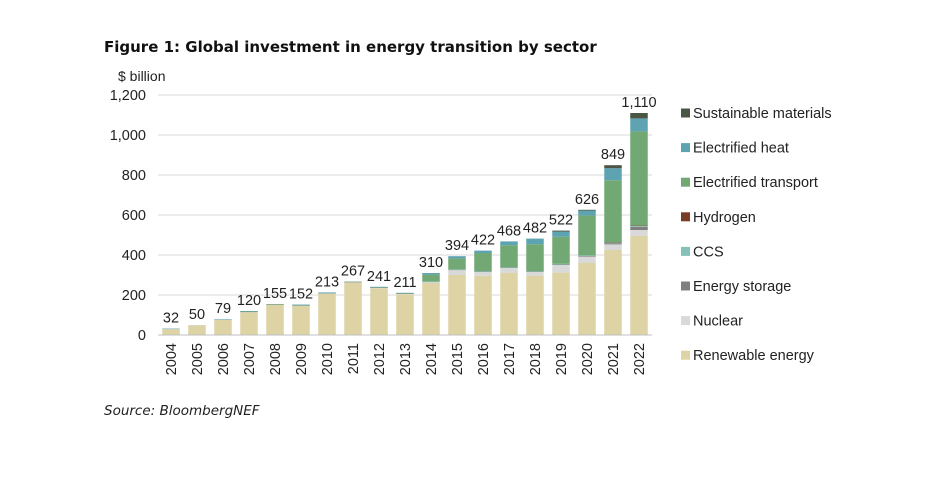 The width and height of the screenshot is (940, 483). What do you see at coordinates (741, 149) in the screenshot?
I see `legend-label: Electrified heat` at bounding box center [741, 149].